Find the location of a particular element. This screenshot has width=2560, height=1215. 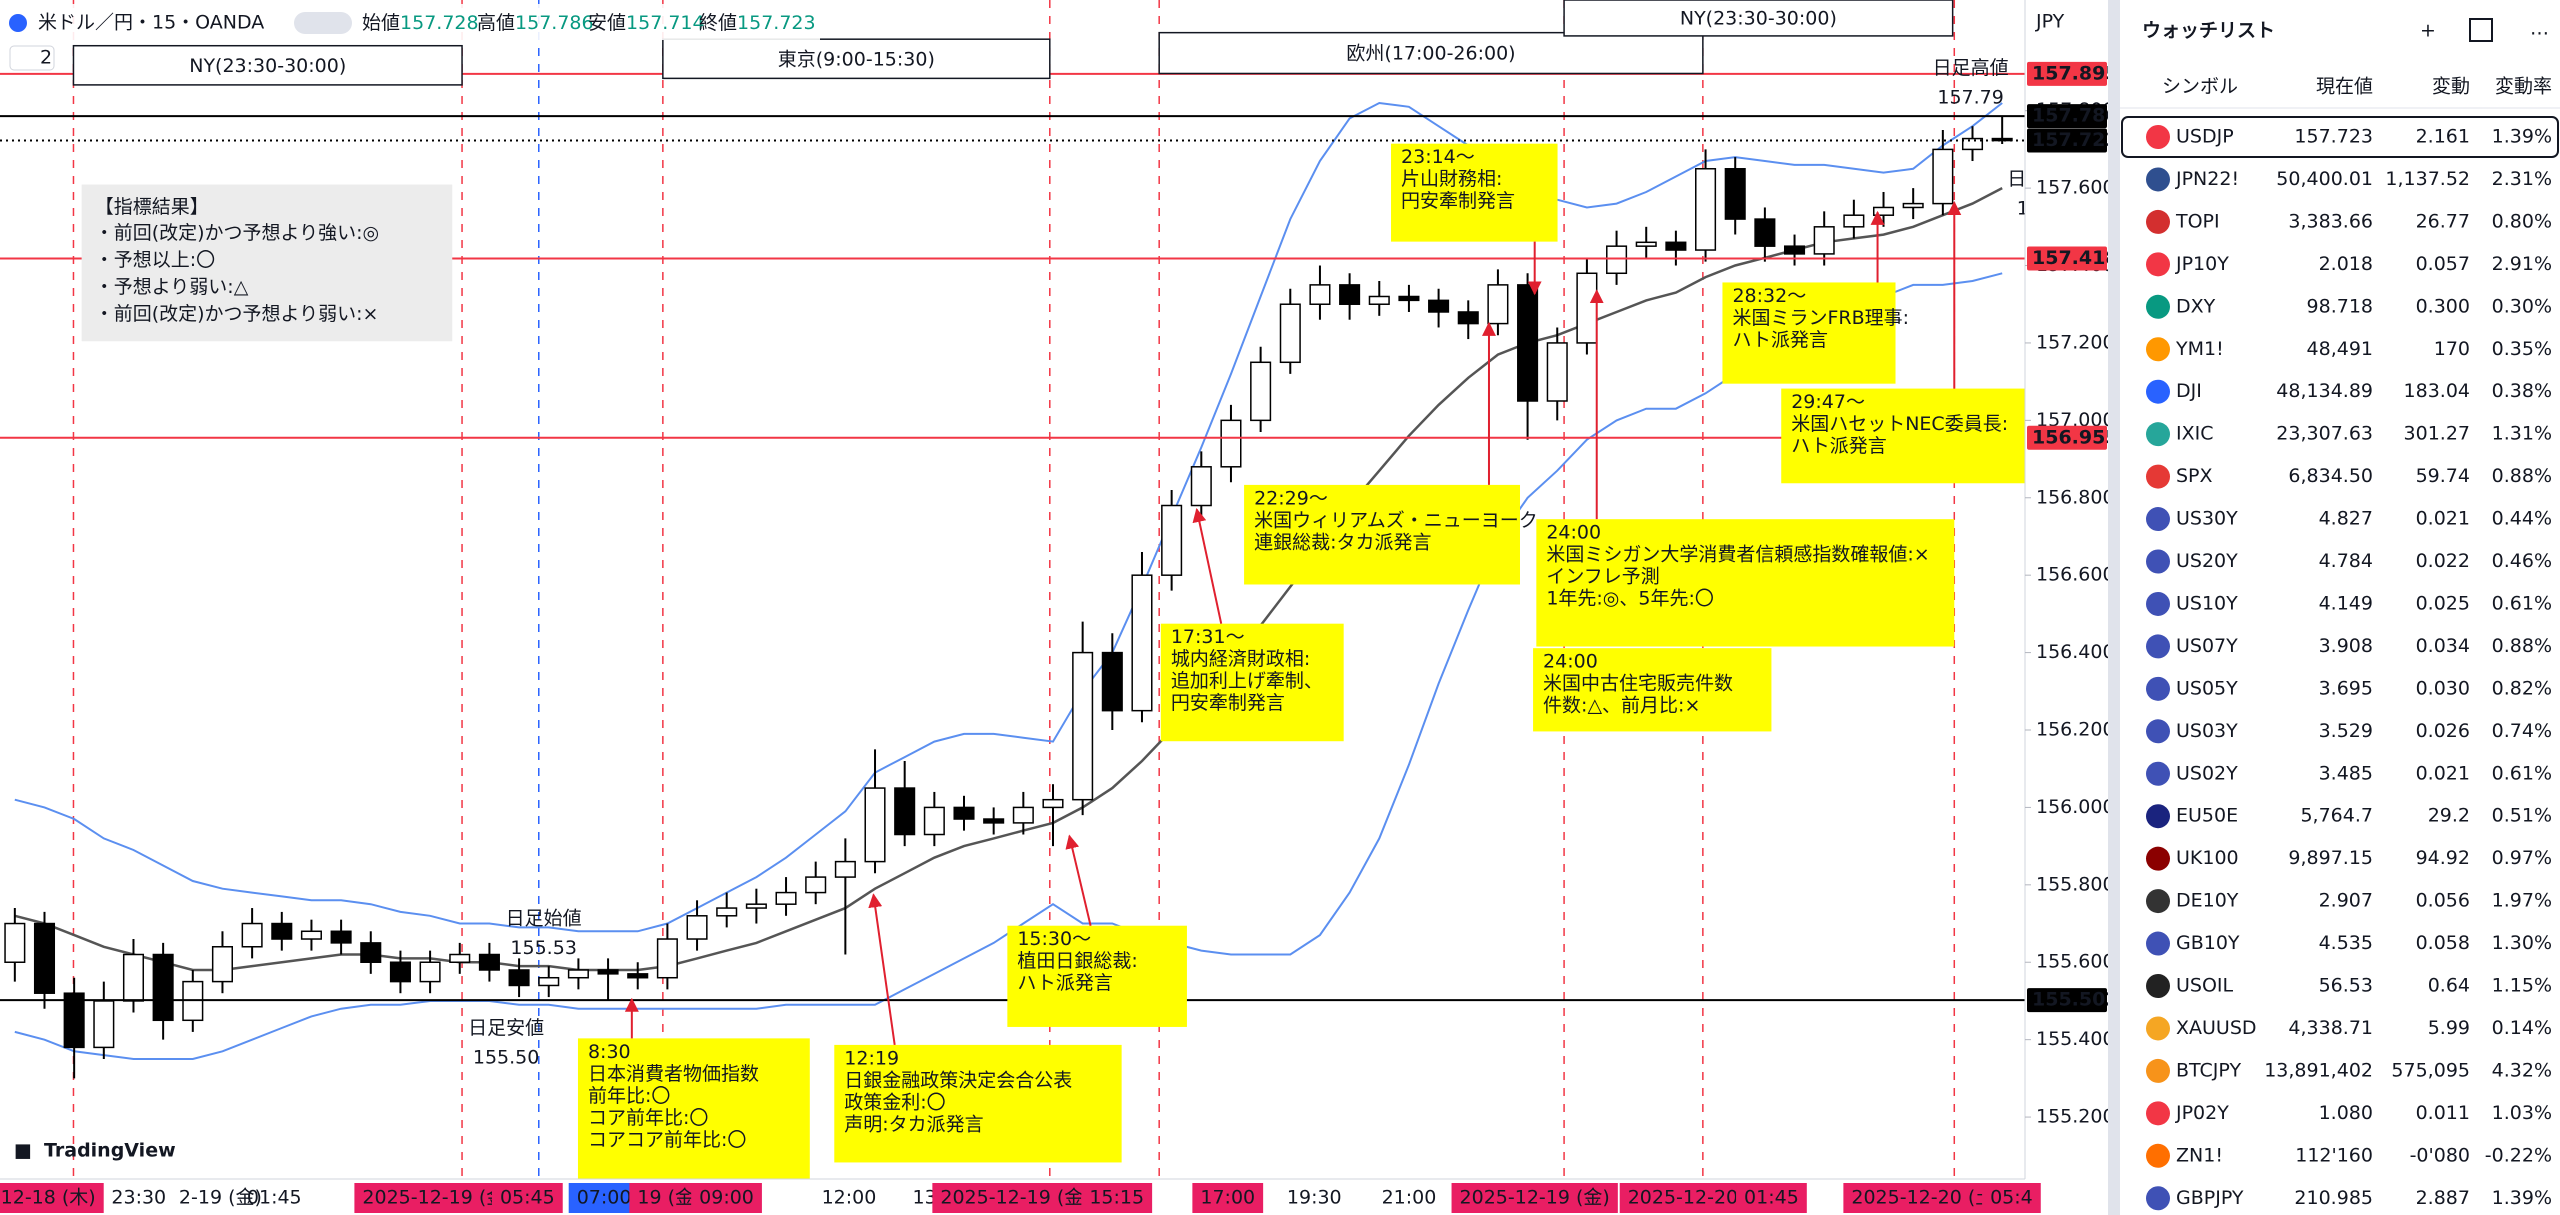

watchlist-cell: 50,400.01 is located at coordinates (2324, 179).